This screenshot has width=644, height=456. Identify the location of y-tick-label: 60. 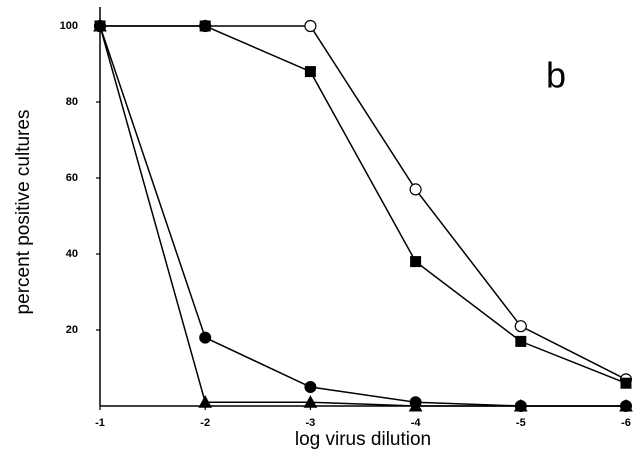
(72, 178).